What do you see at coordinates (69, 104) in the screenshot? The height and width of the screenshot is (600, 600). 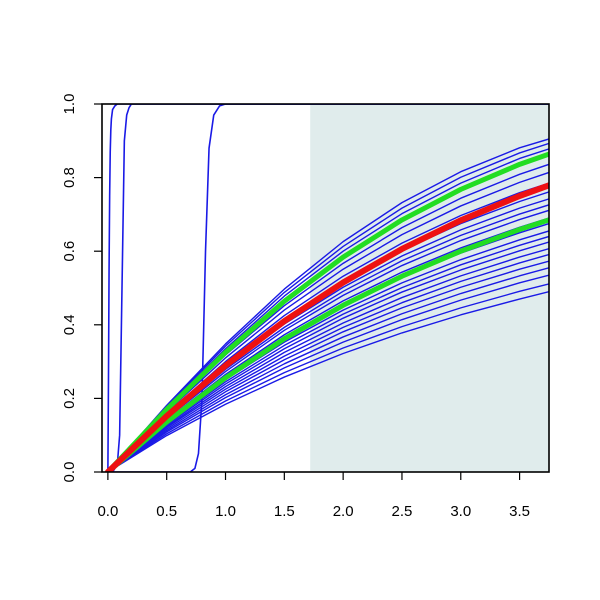 I see `y-tick-label: 1.0` at bounding box center [69, 104].